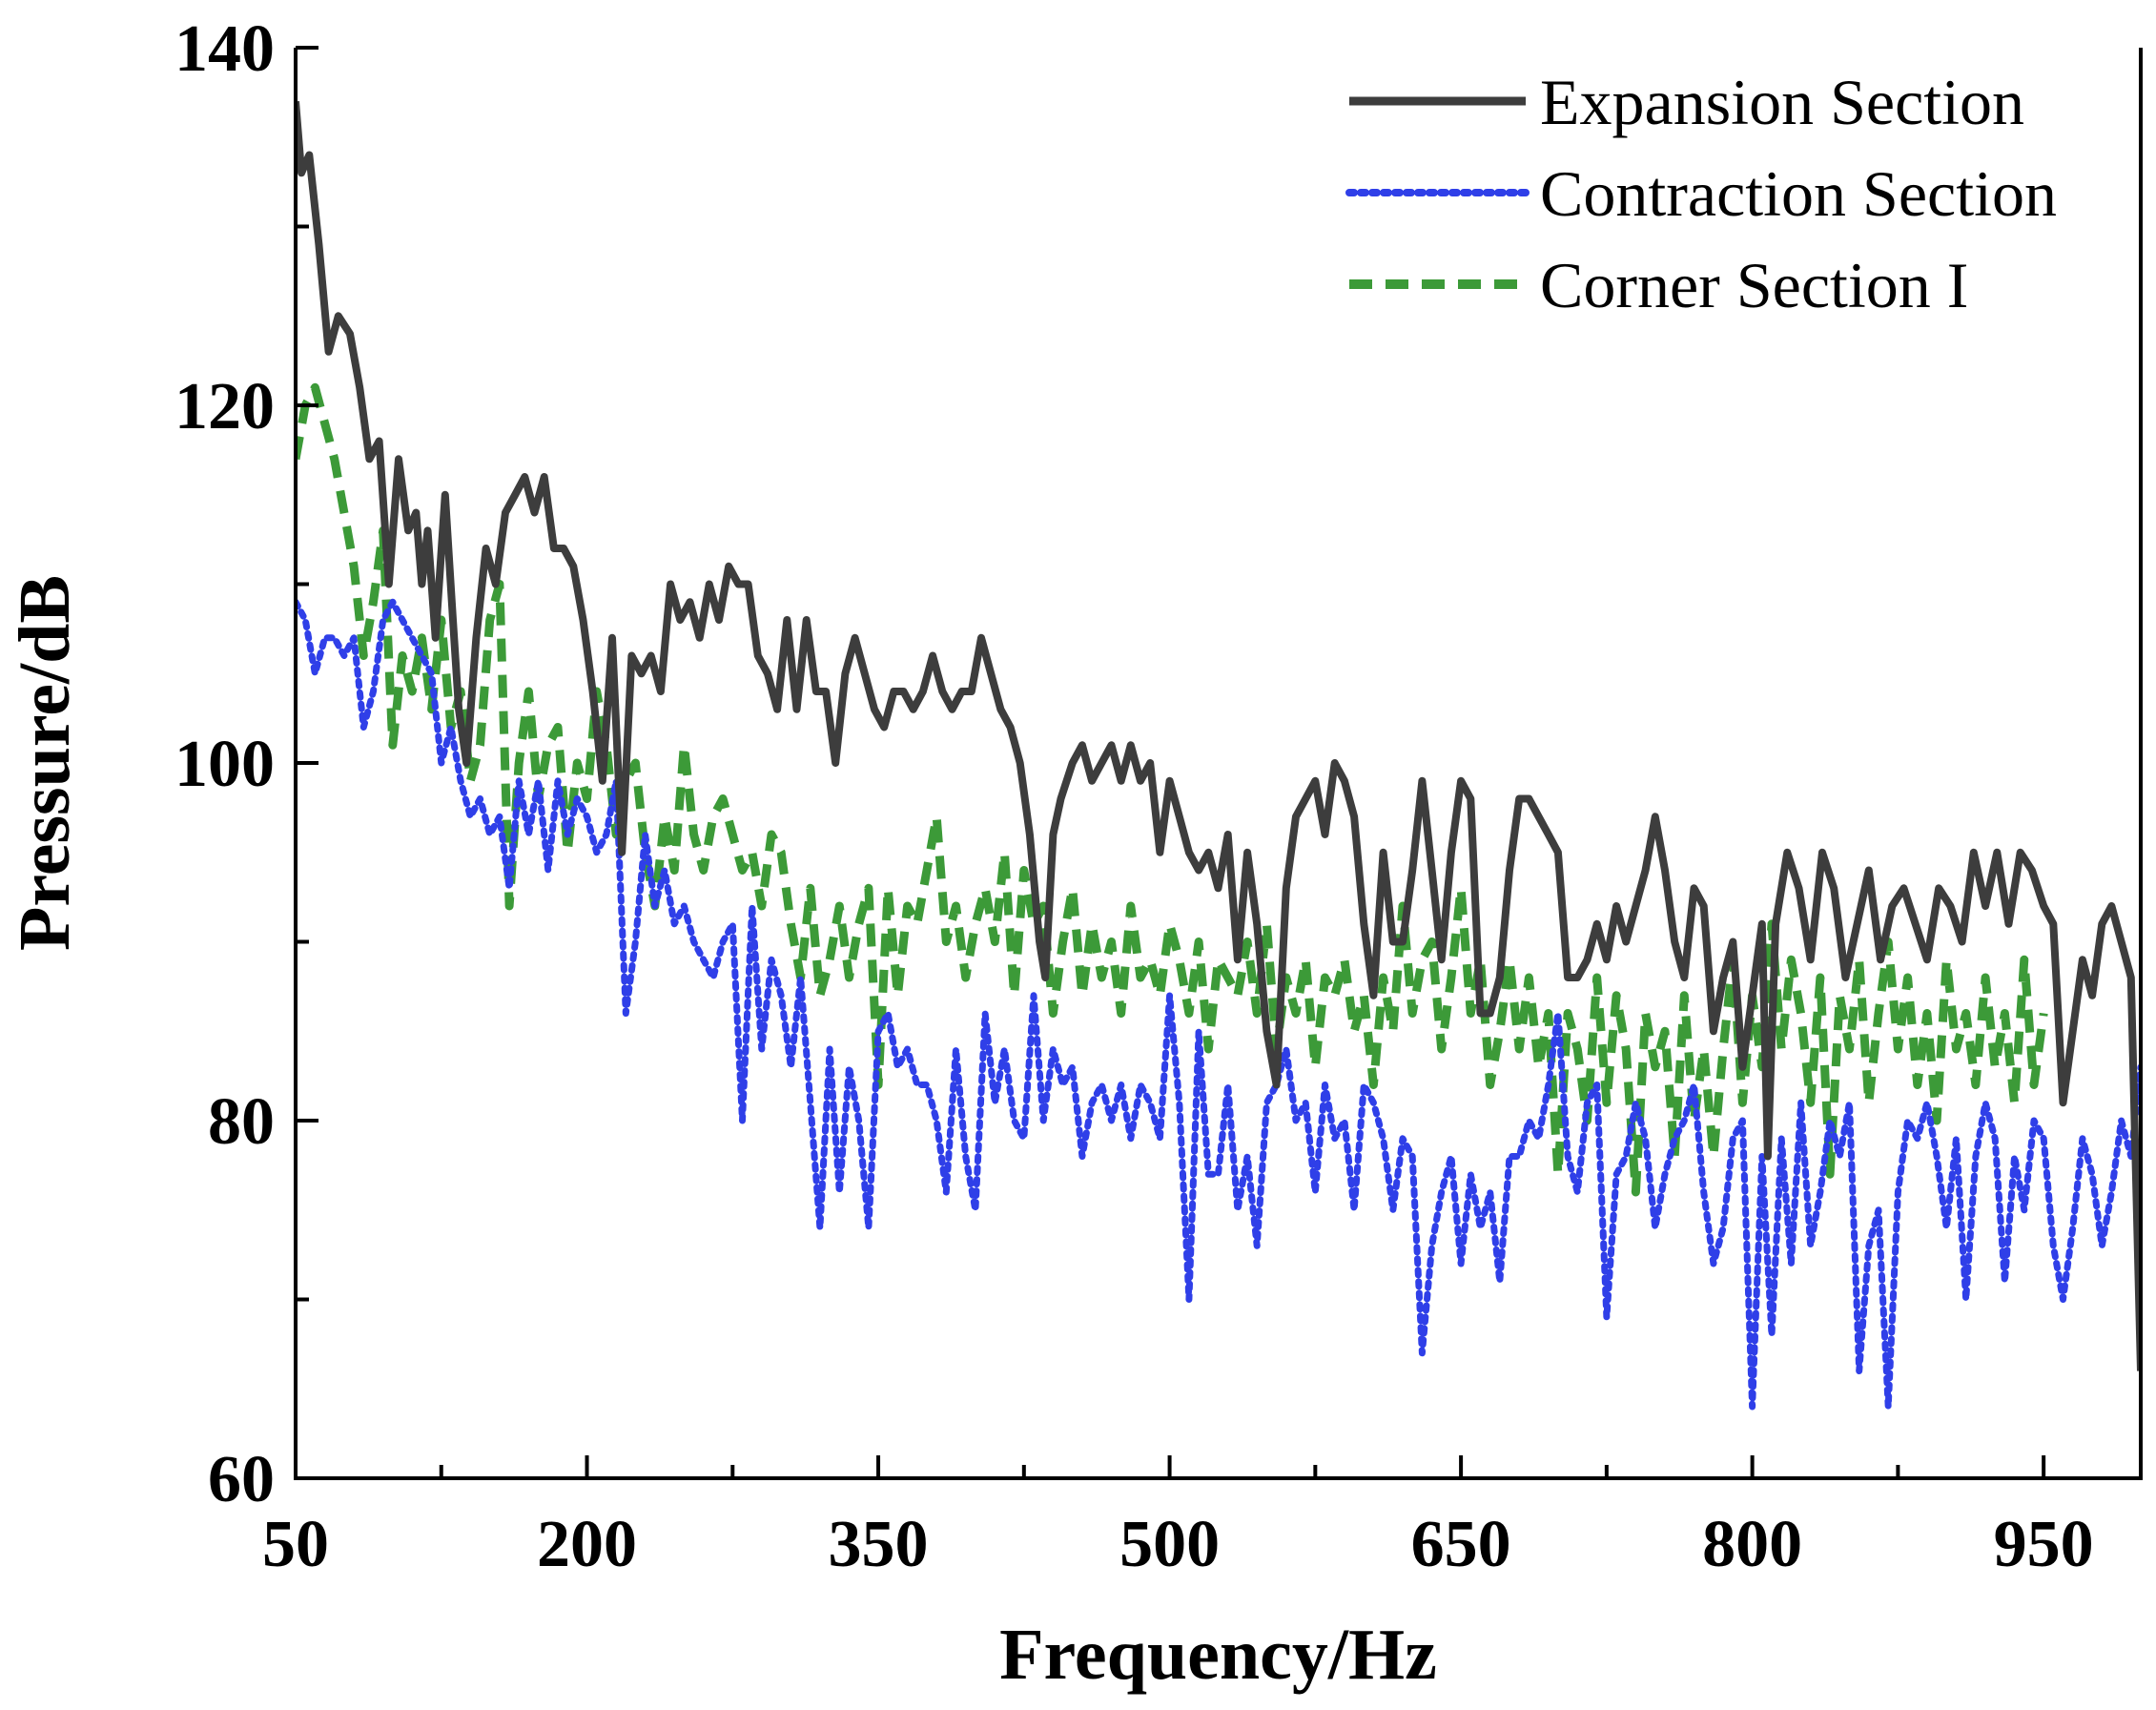 The height and width of the screenshot is (1710, 2156). Describe the element at coordinates (295, 1544) in the screenshot. I see `x-tick-label: 50` at that location.